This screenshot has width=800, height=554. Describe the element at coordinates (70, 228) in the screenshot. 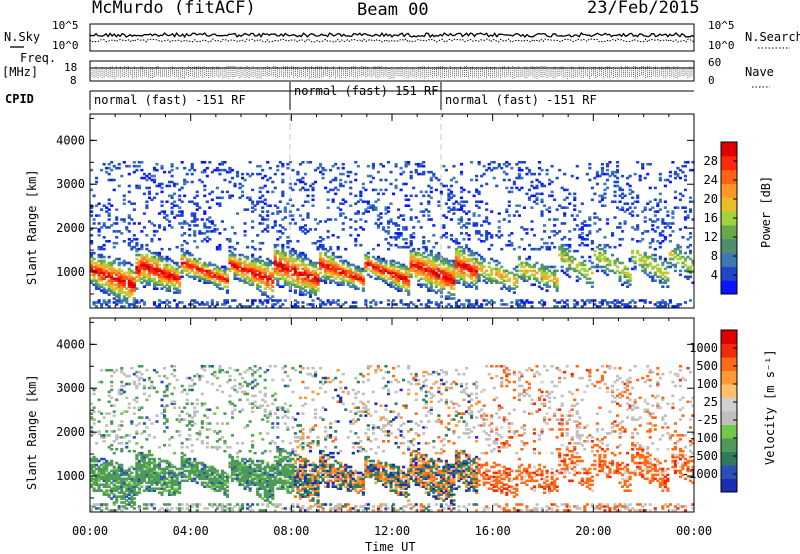

I see `y-tick-label: 2000` at that location.